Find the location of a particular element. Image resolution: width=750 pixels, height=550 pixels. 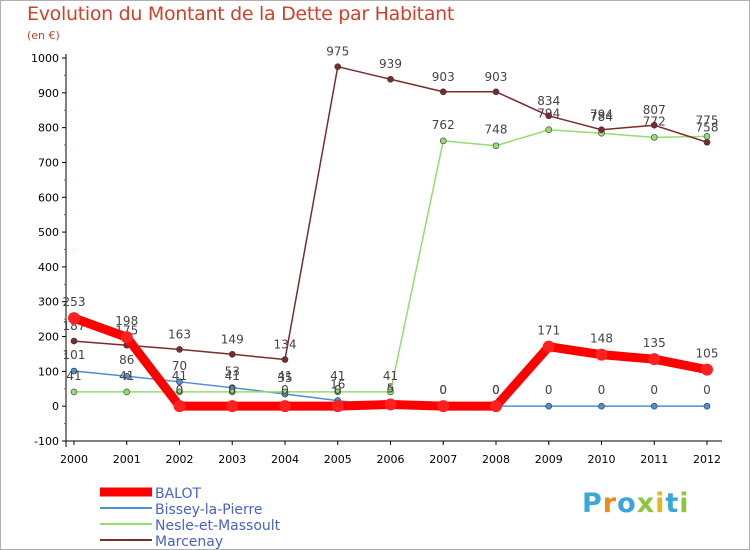

data-label: 807 is located at coordinates (654, 110).